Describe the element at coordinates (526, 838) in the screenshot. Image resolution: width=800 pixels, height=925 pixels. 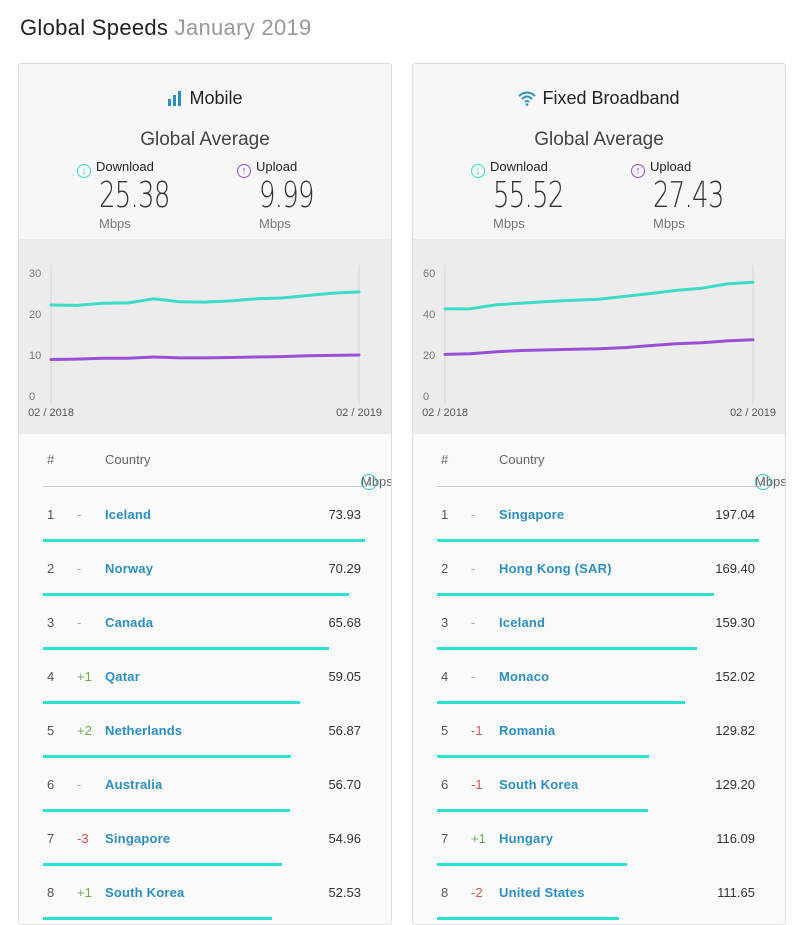
I see `row-country-link: Hungary` at that location.